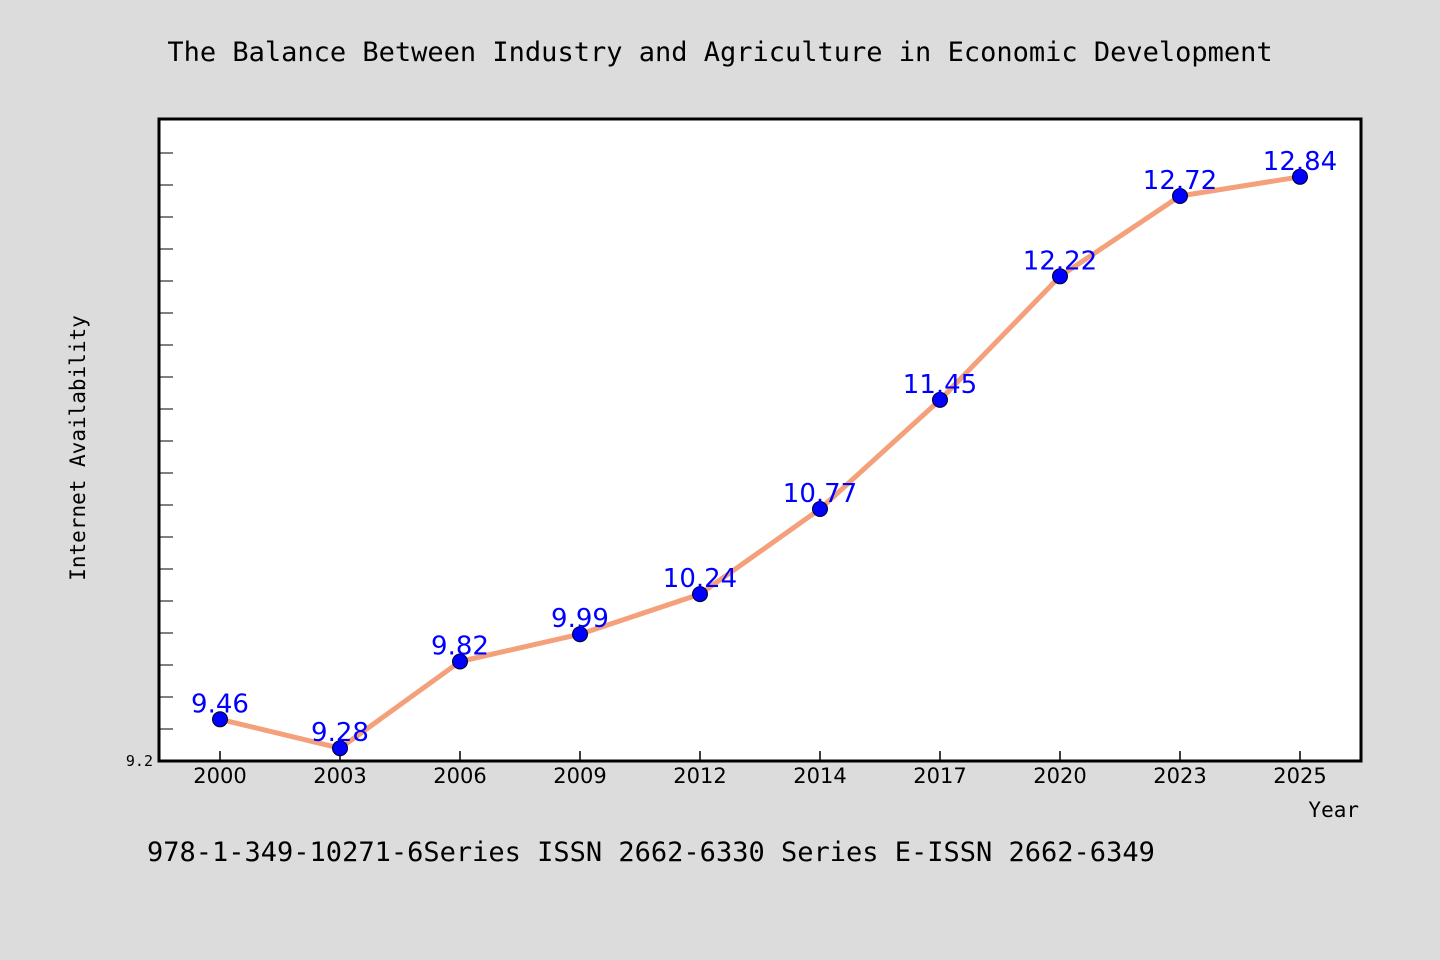  What do you see at coordinates (820, 494) in the screenshot?
I see `data-label: 10.77` at bounding box center [820, 494].